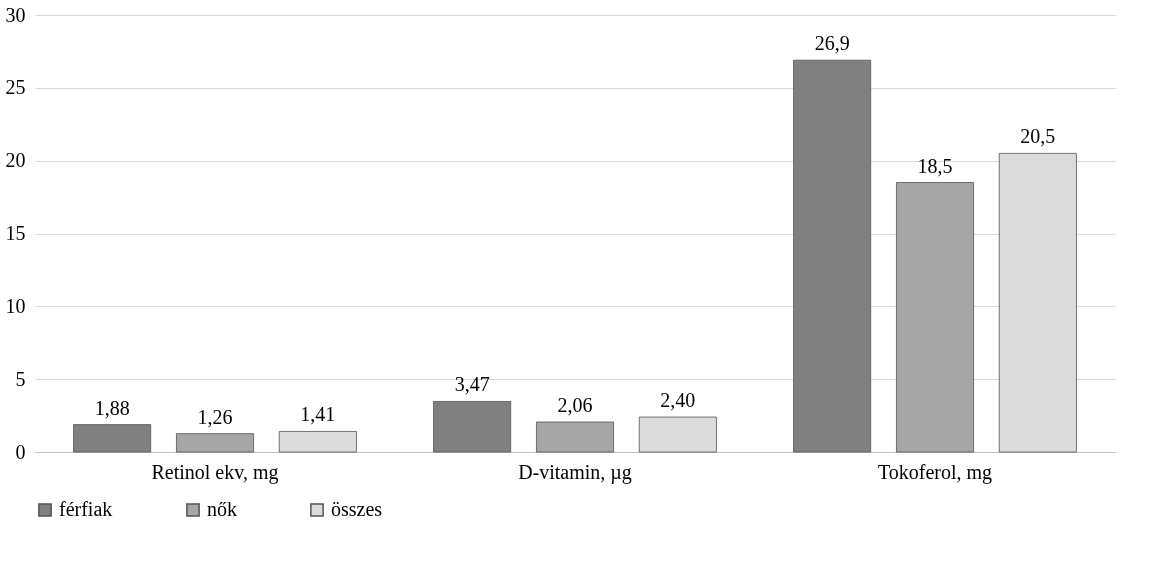  I want to click on y-tick-label: 5, so click(20, 378).